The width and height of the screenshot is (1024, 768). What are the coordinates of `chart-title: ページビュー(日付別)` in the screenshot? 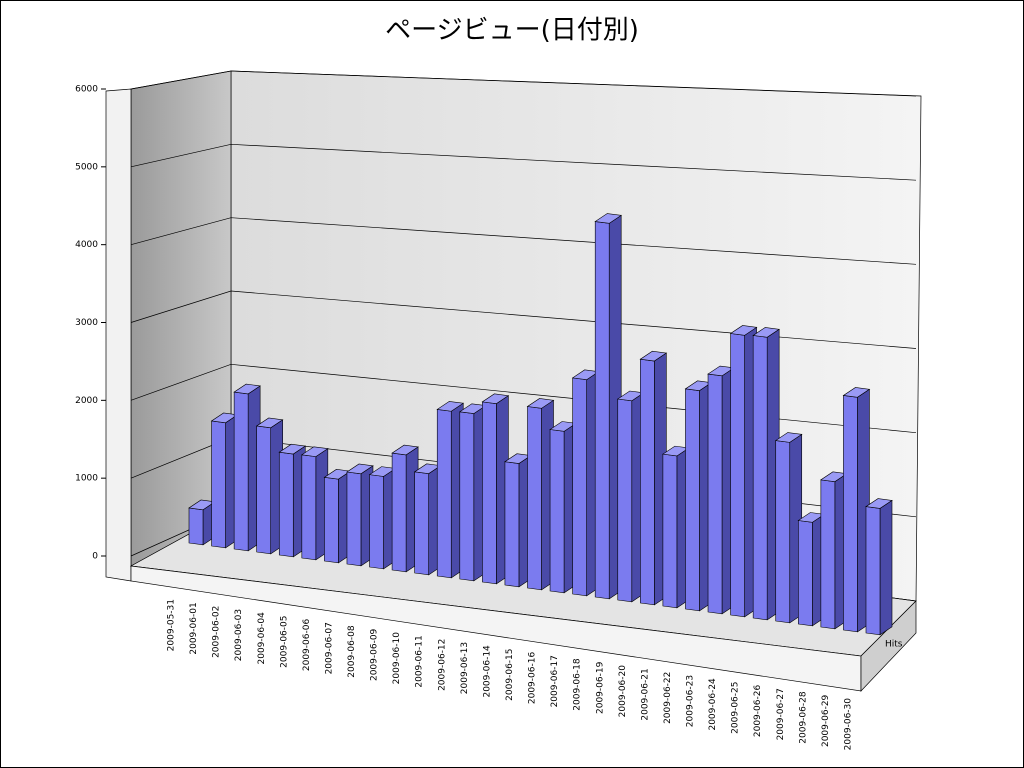 It's located at (512, 31).